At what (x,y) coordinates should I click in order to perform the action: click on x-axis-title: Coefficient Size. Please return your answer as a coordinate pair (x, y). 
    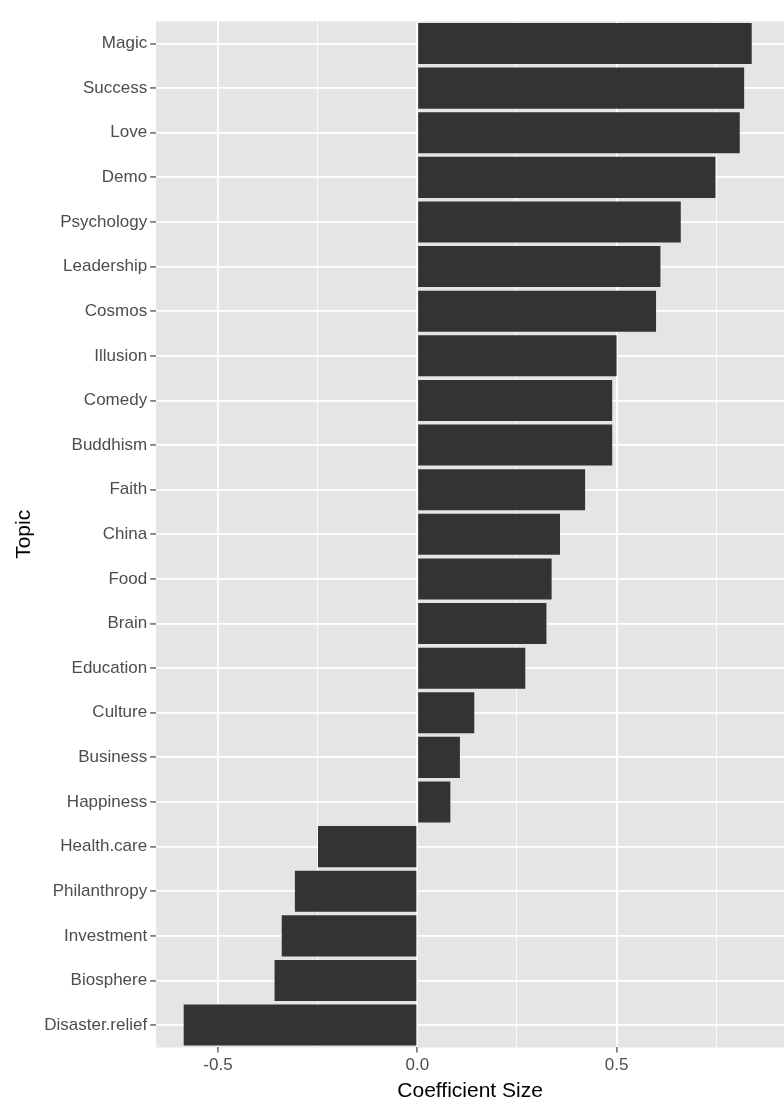
    Looking at the image, I should click on (470, 1090).